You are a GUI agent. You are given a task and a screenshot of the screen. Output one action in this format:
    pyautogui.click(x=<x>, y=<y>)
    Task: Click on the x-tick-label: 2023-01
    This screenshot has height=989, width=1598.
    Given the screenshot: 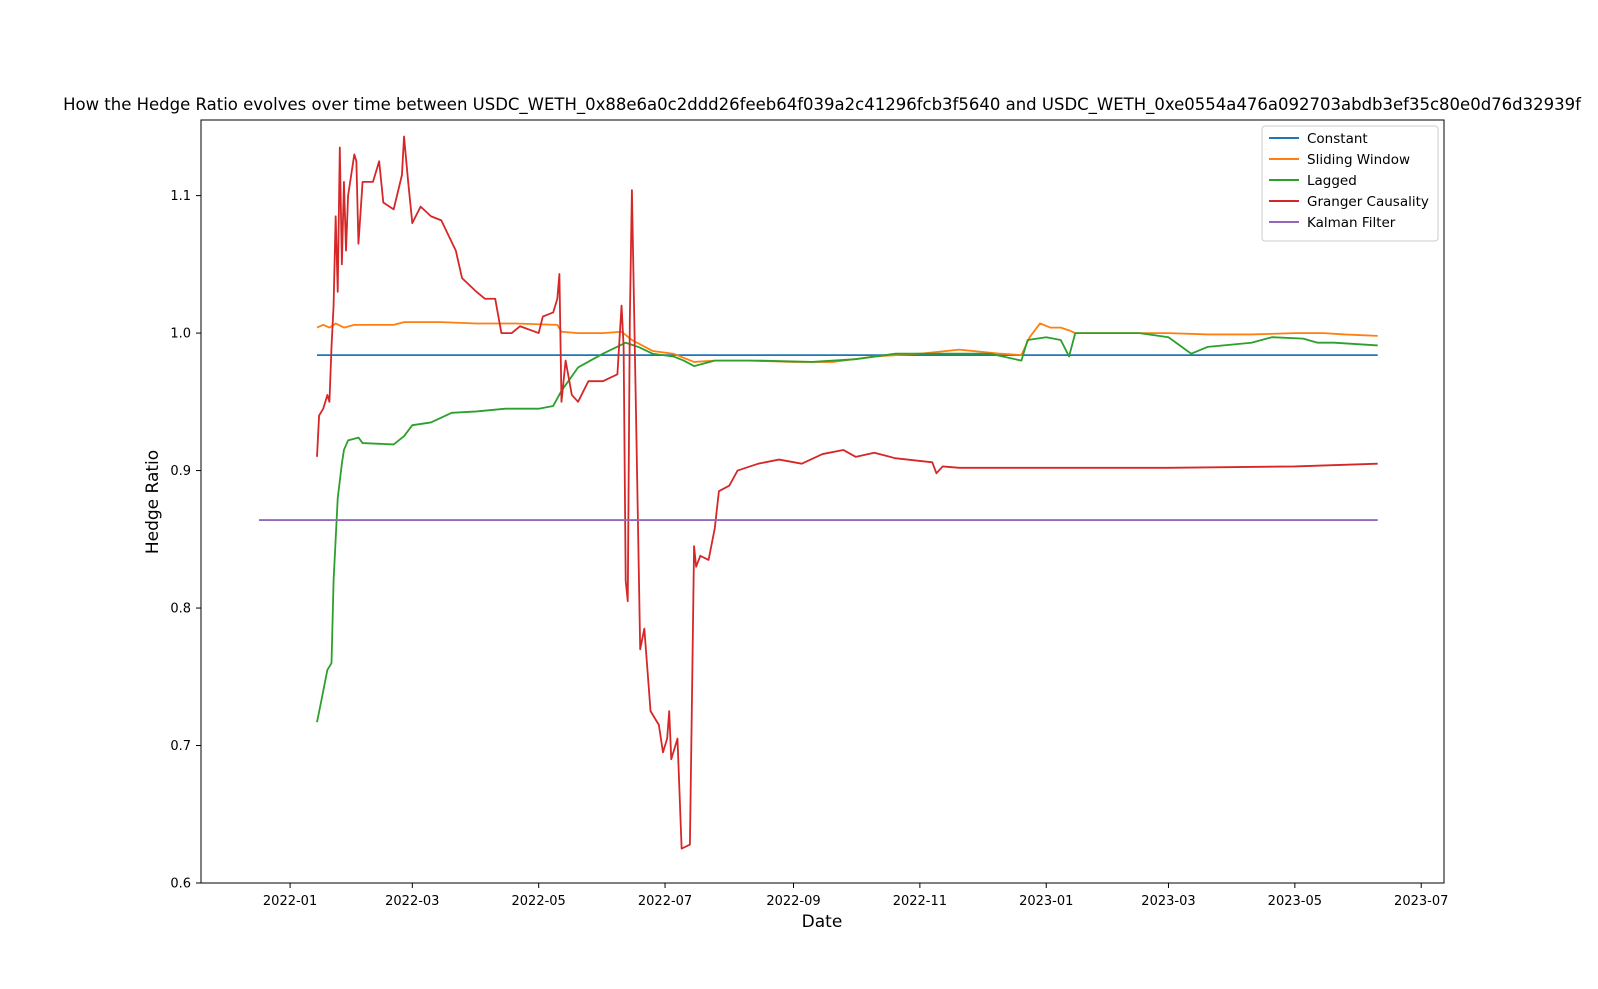 What is the action you would take?
    pyautogui.click(x=1046, y=901)
    